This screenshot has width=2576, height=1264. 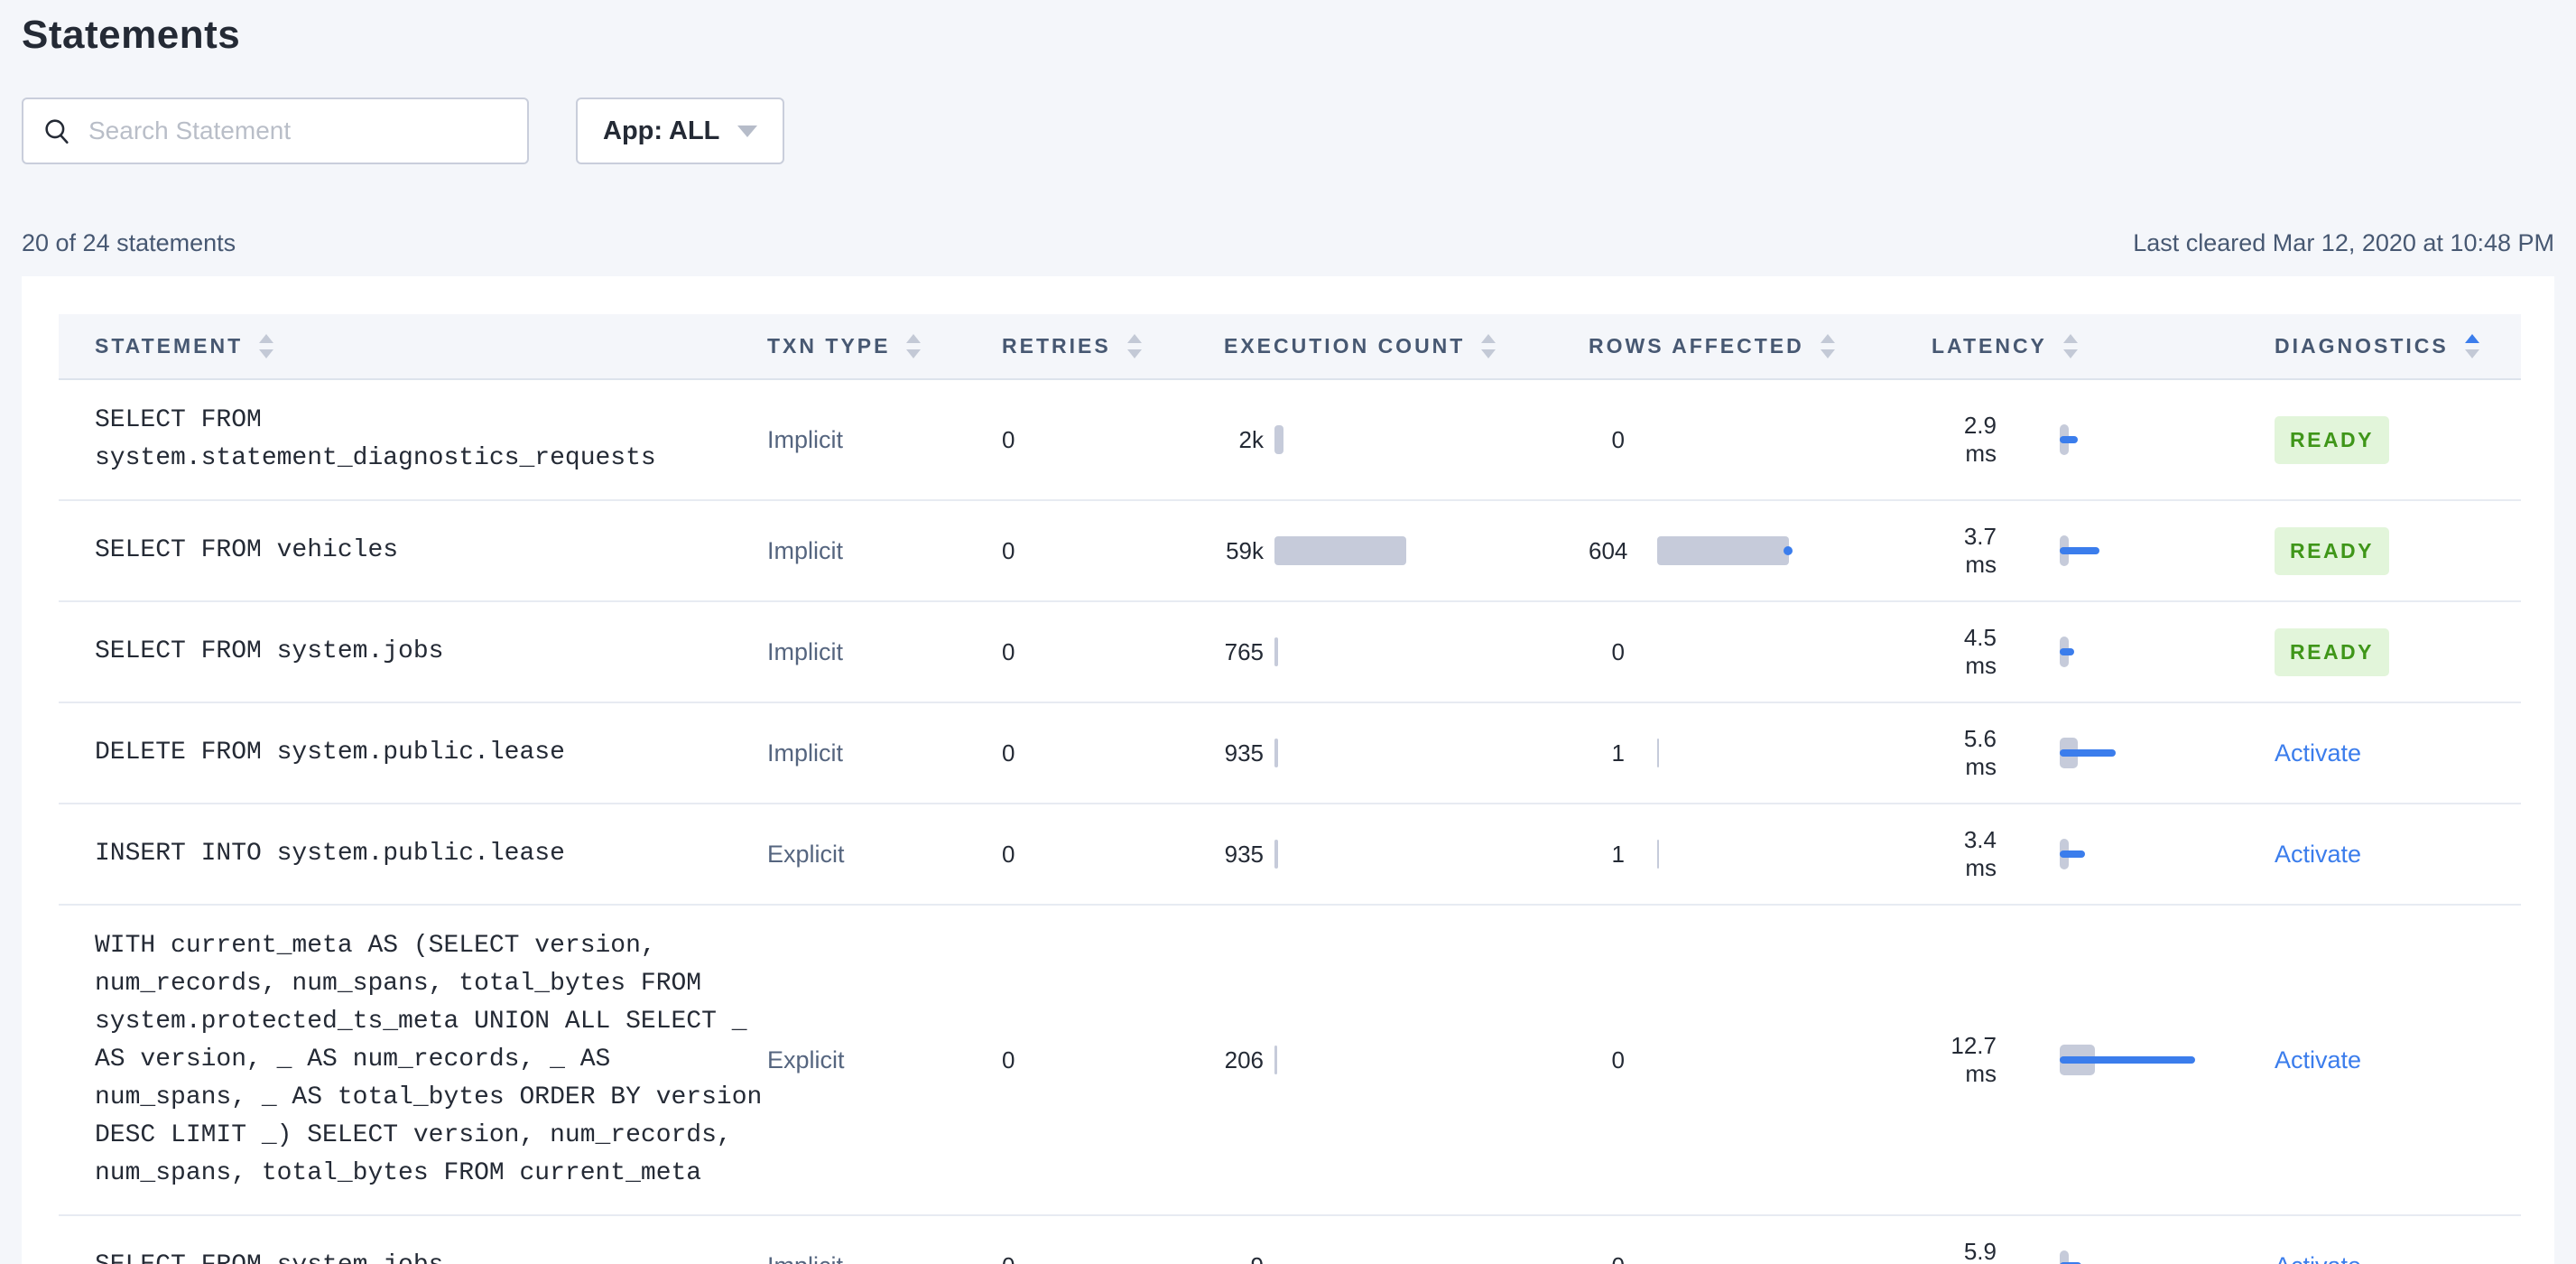 What do you see at coordinates (57, 131) in the screenshot?
I see `search-icon` at bounding box center [57, 131].